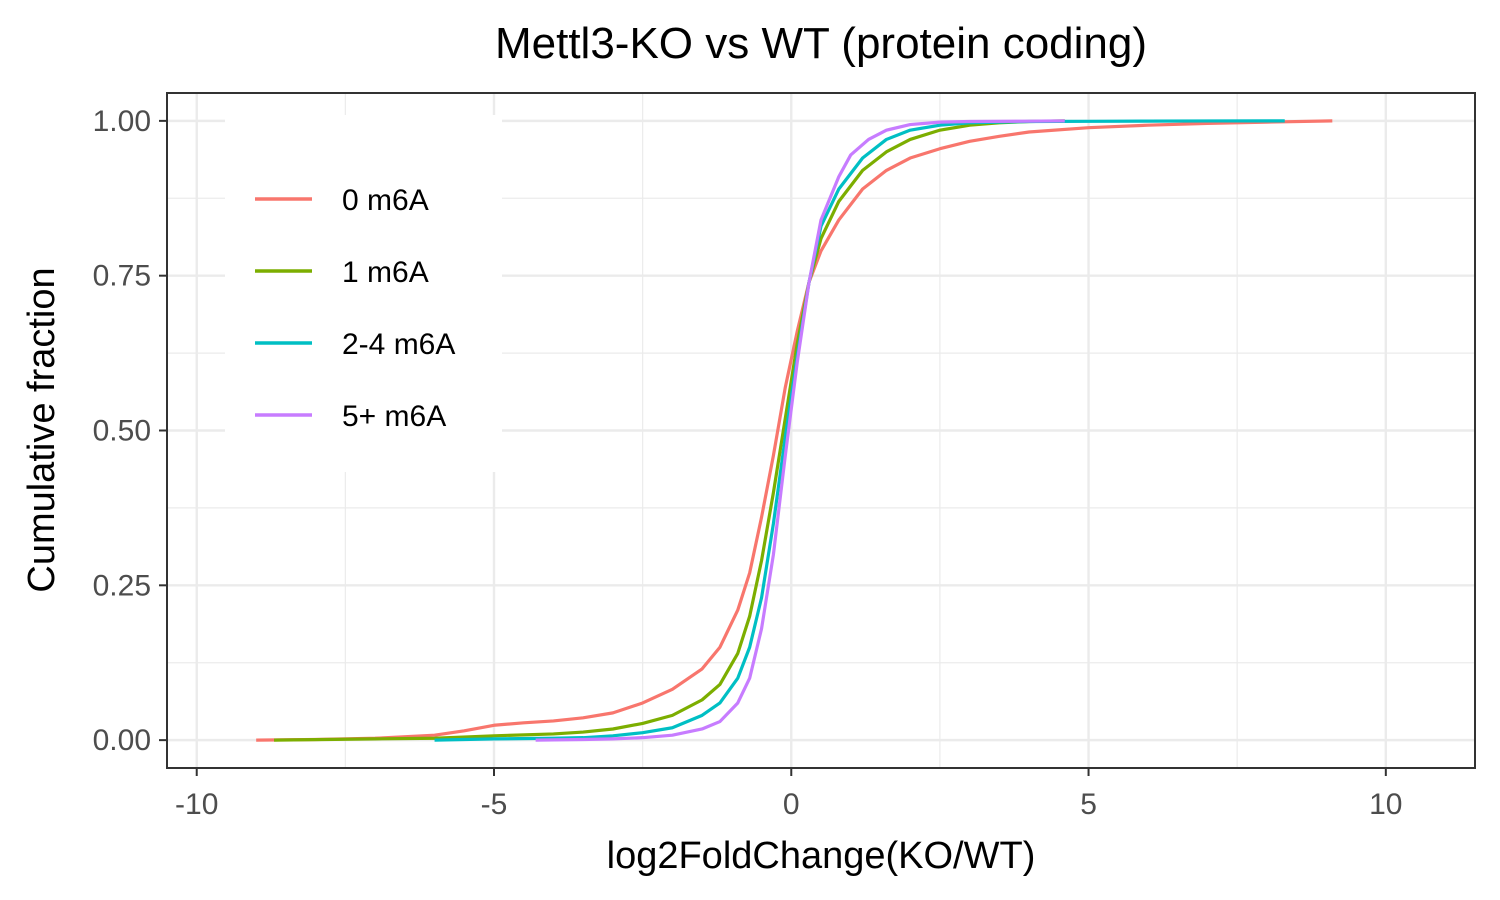 This screenshot has height=900, width=1500. What do you see at coordinates (122, 121) in the screenshot?
I see `y-tick-label: 1.00` at bounding box center [122, 121].